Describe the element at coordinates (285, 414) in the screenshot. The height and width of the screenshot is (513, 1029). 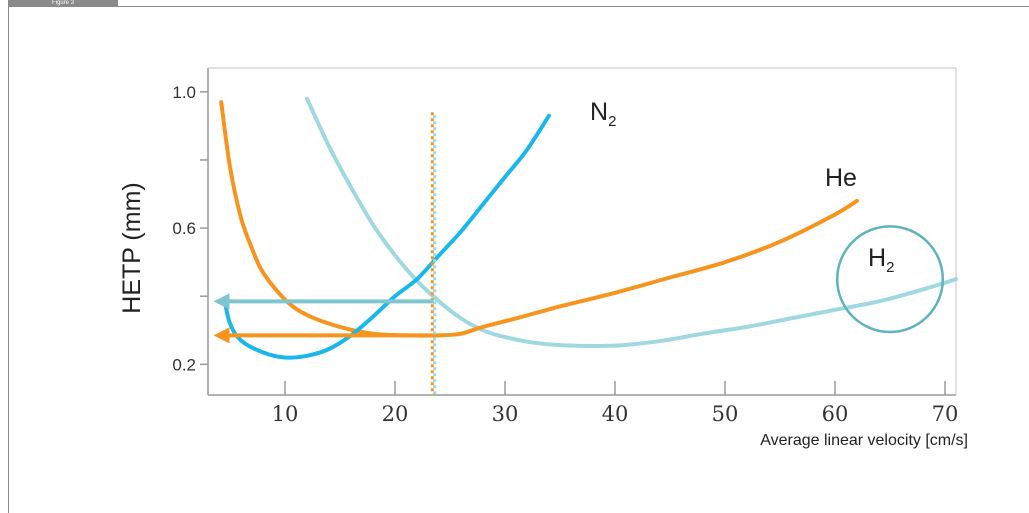
I see `x-tick-label: 10` at that location.